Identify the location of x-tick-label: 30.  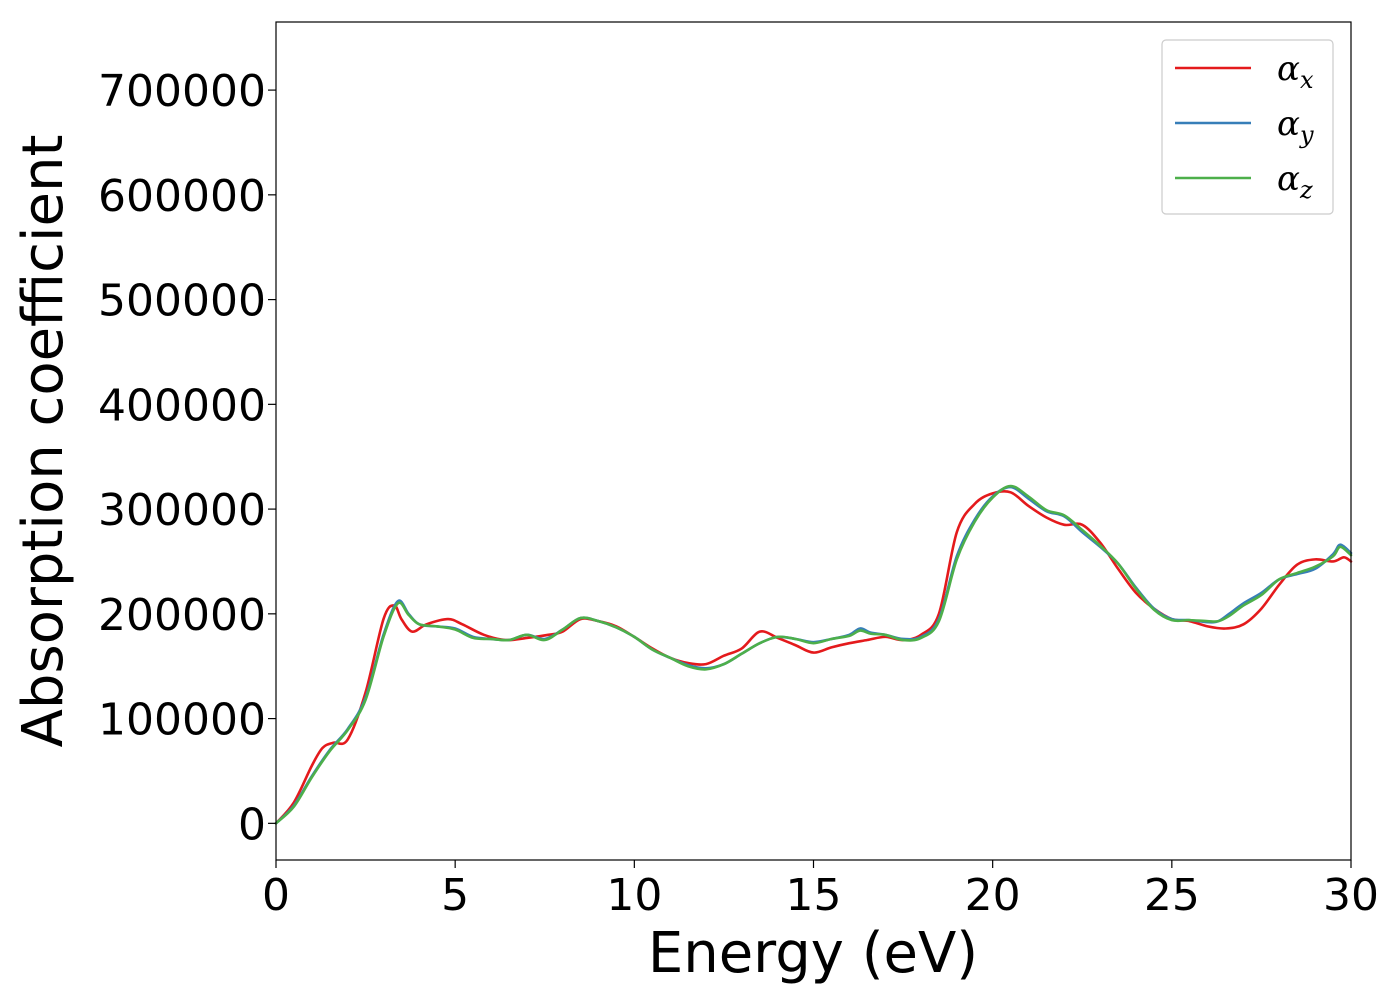
(1351, 895).